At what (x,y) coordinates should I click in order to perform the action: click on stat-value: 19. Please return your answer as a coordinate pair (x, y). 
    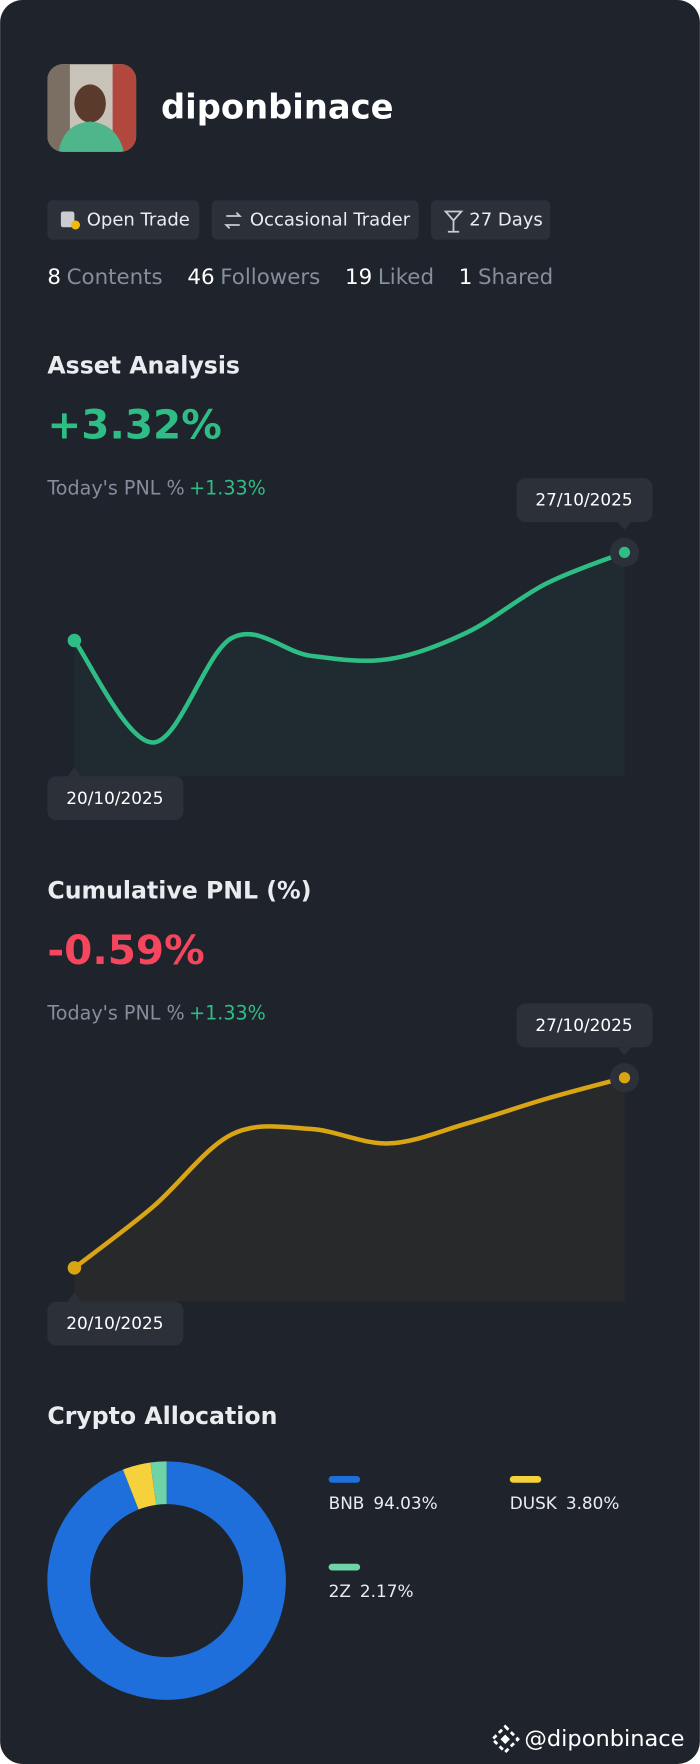
    Looking at the image, I should click on (358, 277).